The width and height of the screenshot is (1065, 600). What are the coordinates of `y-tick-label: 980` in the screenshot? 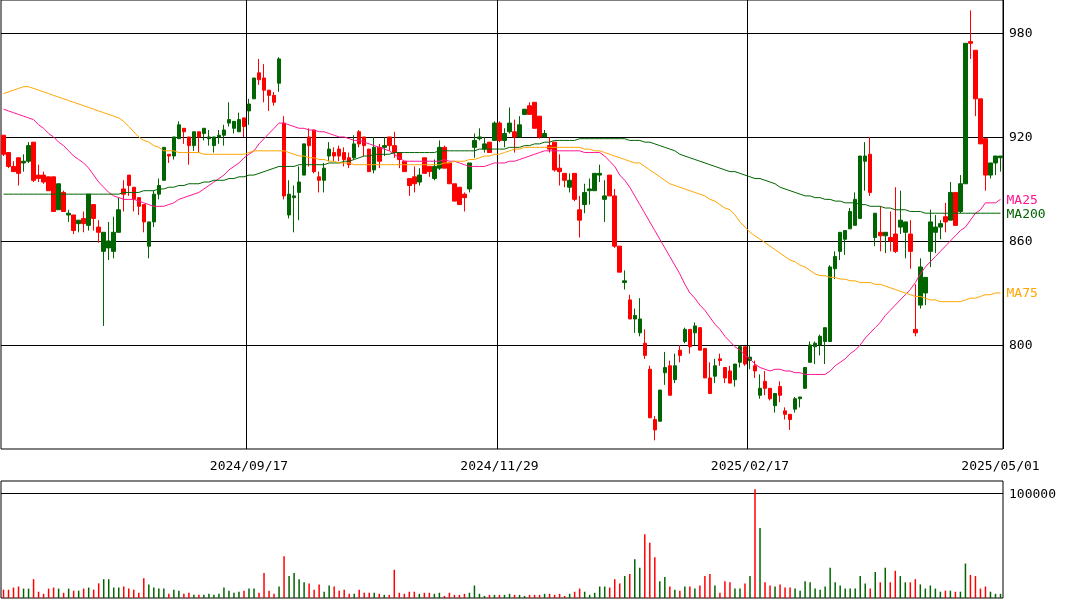 It's located at (1021, 33).